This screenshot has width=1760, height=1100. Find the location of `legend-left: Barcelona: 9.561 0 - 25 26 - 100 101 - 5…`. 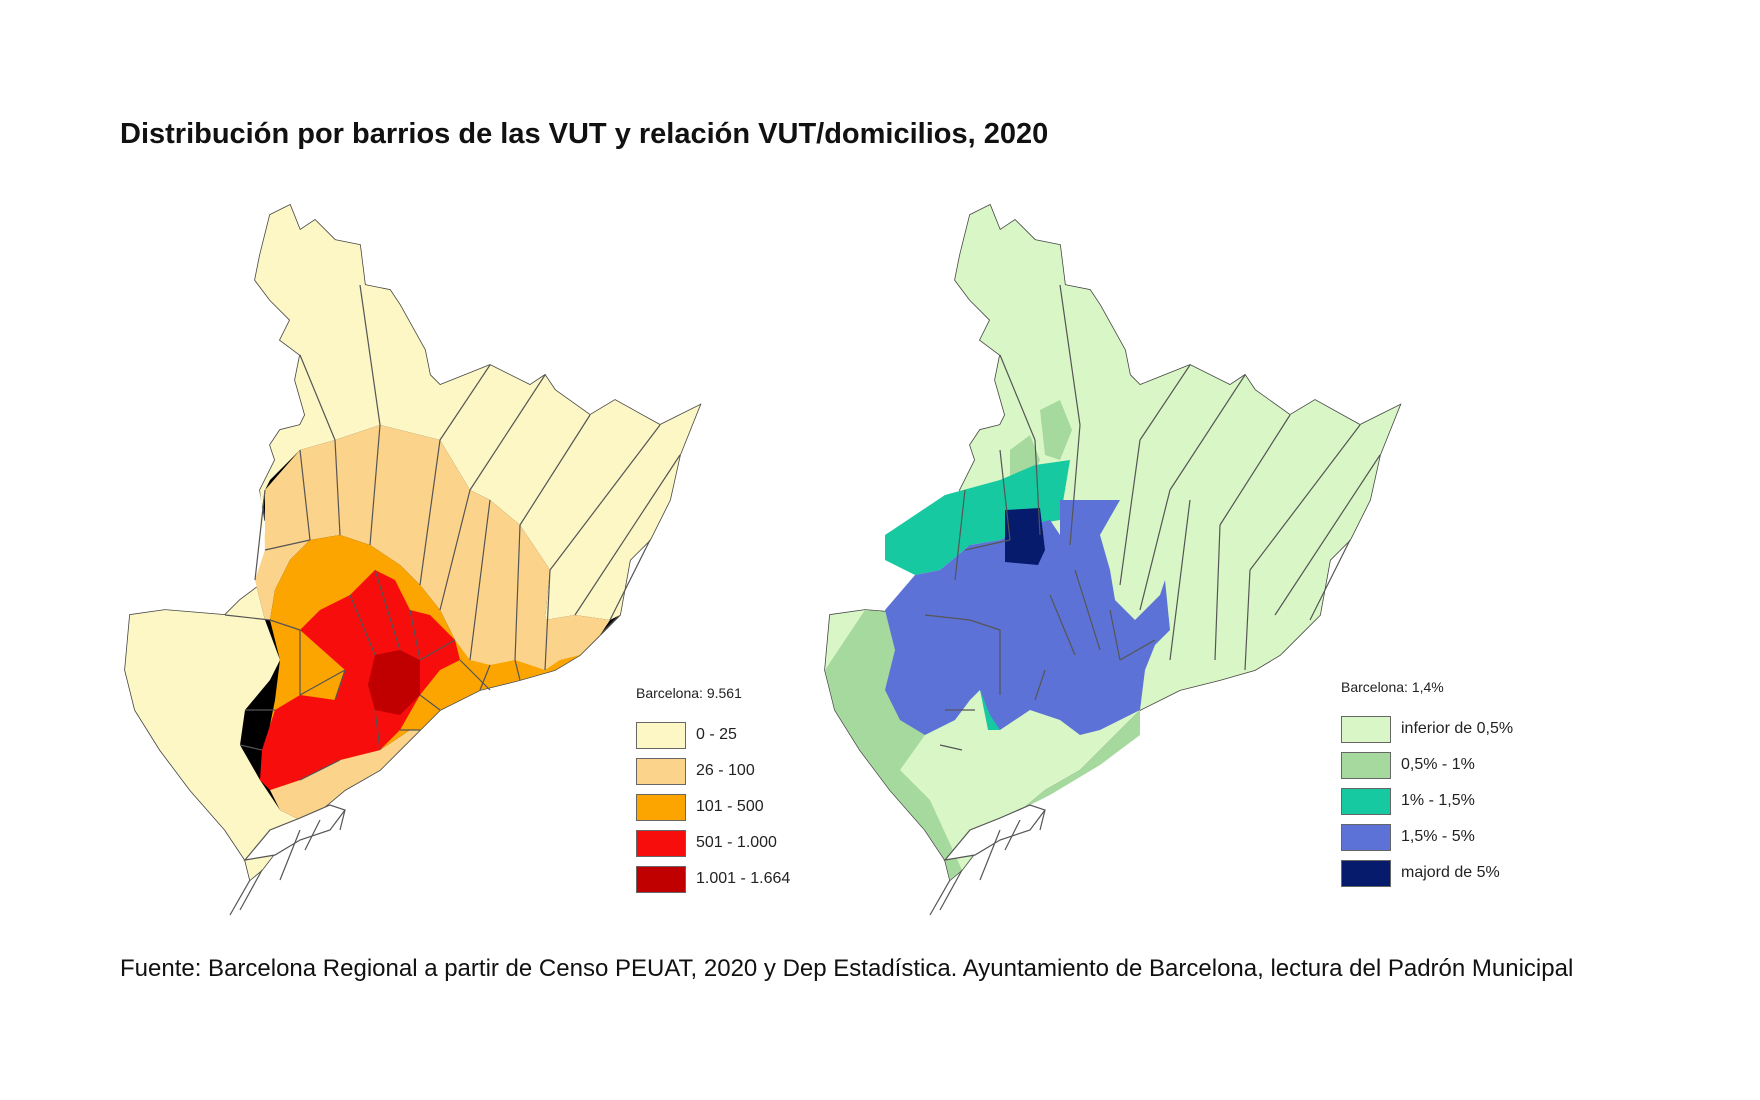

legend-left: Barcelona: 9.561 0 - 25 26 - 100 101 - 5… is located at coordinates (713, 791).